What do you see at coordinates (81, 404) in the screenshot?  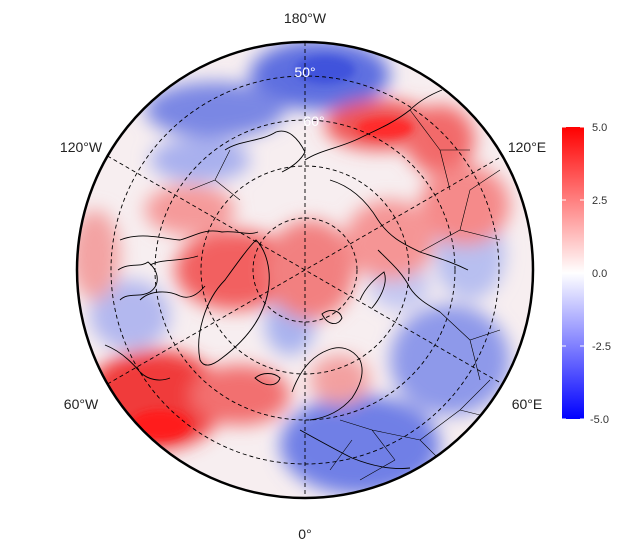 I see `lon-label-lower-left: 60°W` at bounding box center [81, 404].